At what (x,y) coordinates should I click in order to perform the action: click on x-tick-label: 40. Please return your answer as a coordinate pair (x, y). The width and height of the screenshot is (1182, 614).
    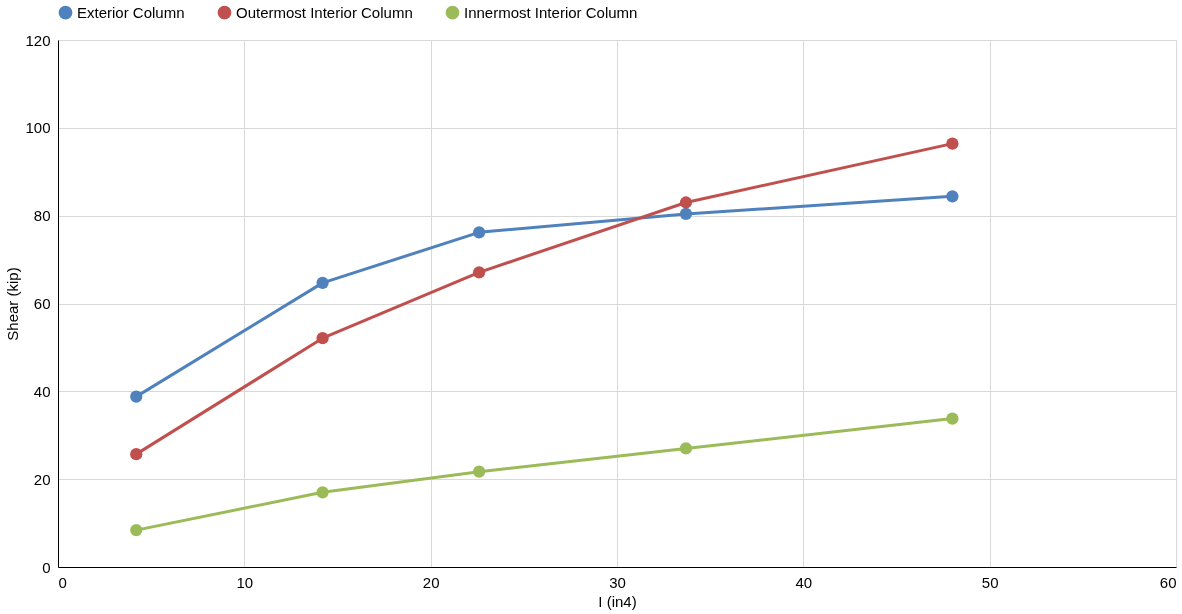
    Looking at the image, I should click on (804, 582).